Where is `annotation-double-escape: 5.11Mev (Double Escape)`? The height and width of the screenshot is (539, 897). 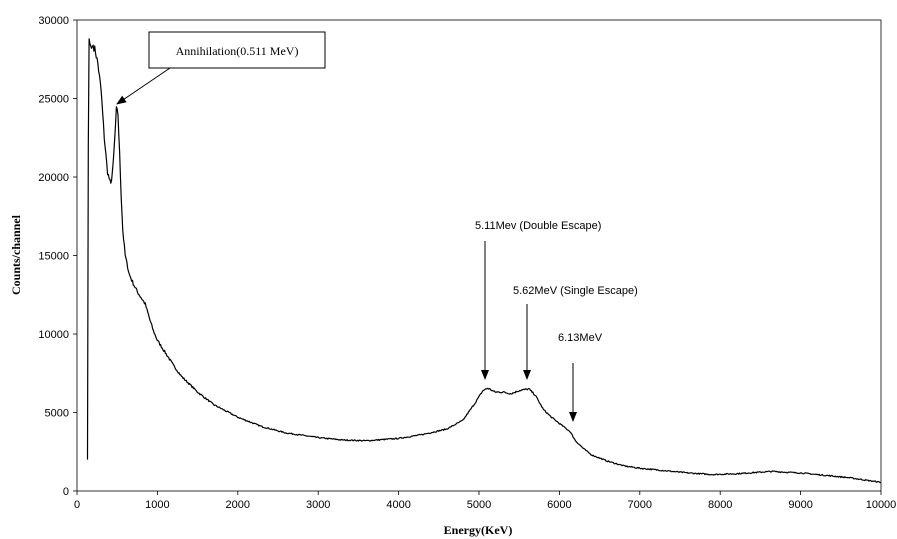 annotation-double-escape: 5.11Mev (Double Escape) is located at coordinates (538, 300).